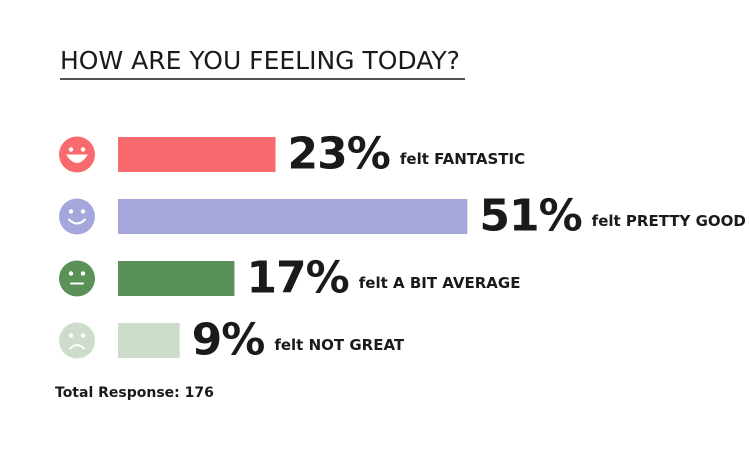 This screenshot has width=750, height=457. Describe the element at coordinates (339, 345) in the screenshot. I see `category-label: felt NOT GREAT` at that location.